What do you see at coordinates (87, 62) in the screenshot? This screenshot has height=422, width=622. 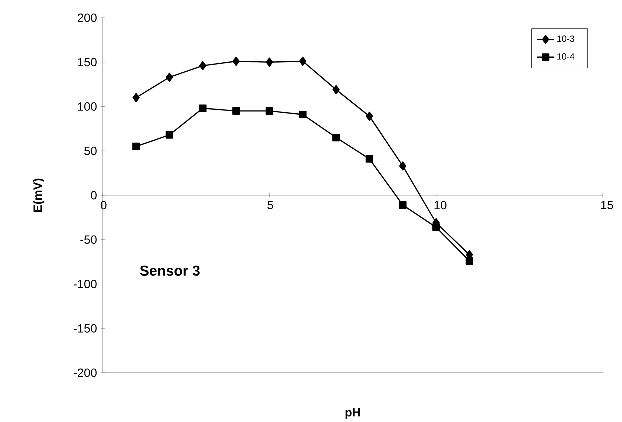 I see `y-tick-label: 150` at bounding box center [87, 62].